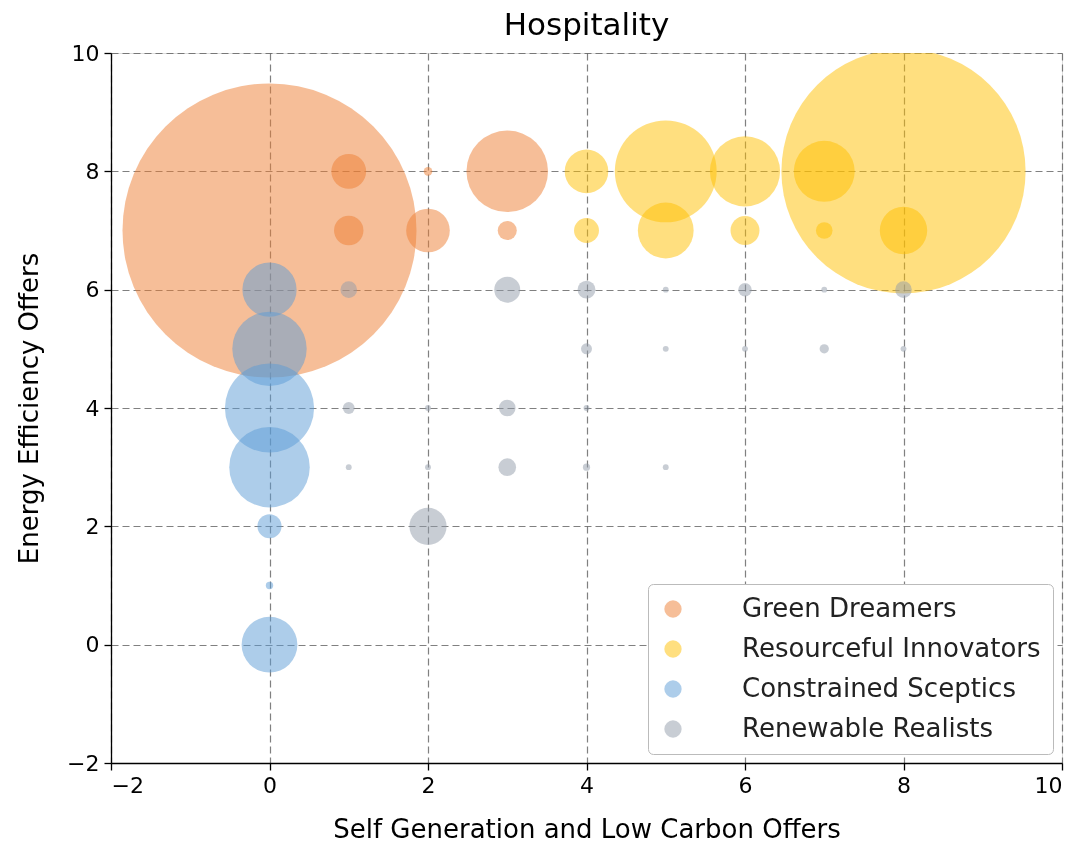 This screenshot has height=846, width=1084. I want to click on legend-label: Green Dreamers, so click(849, 608).